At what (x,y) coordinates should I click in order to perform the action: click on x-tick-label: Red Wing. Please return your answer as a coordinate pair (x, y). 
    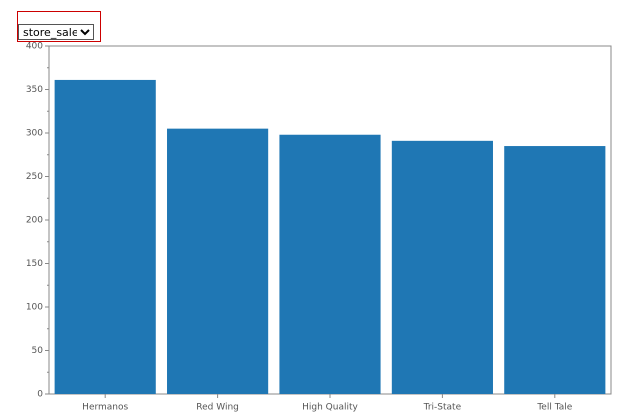
    Looking at the image, I should click on (217, 408).